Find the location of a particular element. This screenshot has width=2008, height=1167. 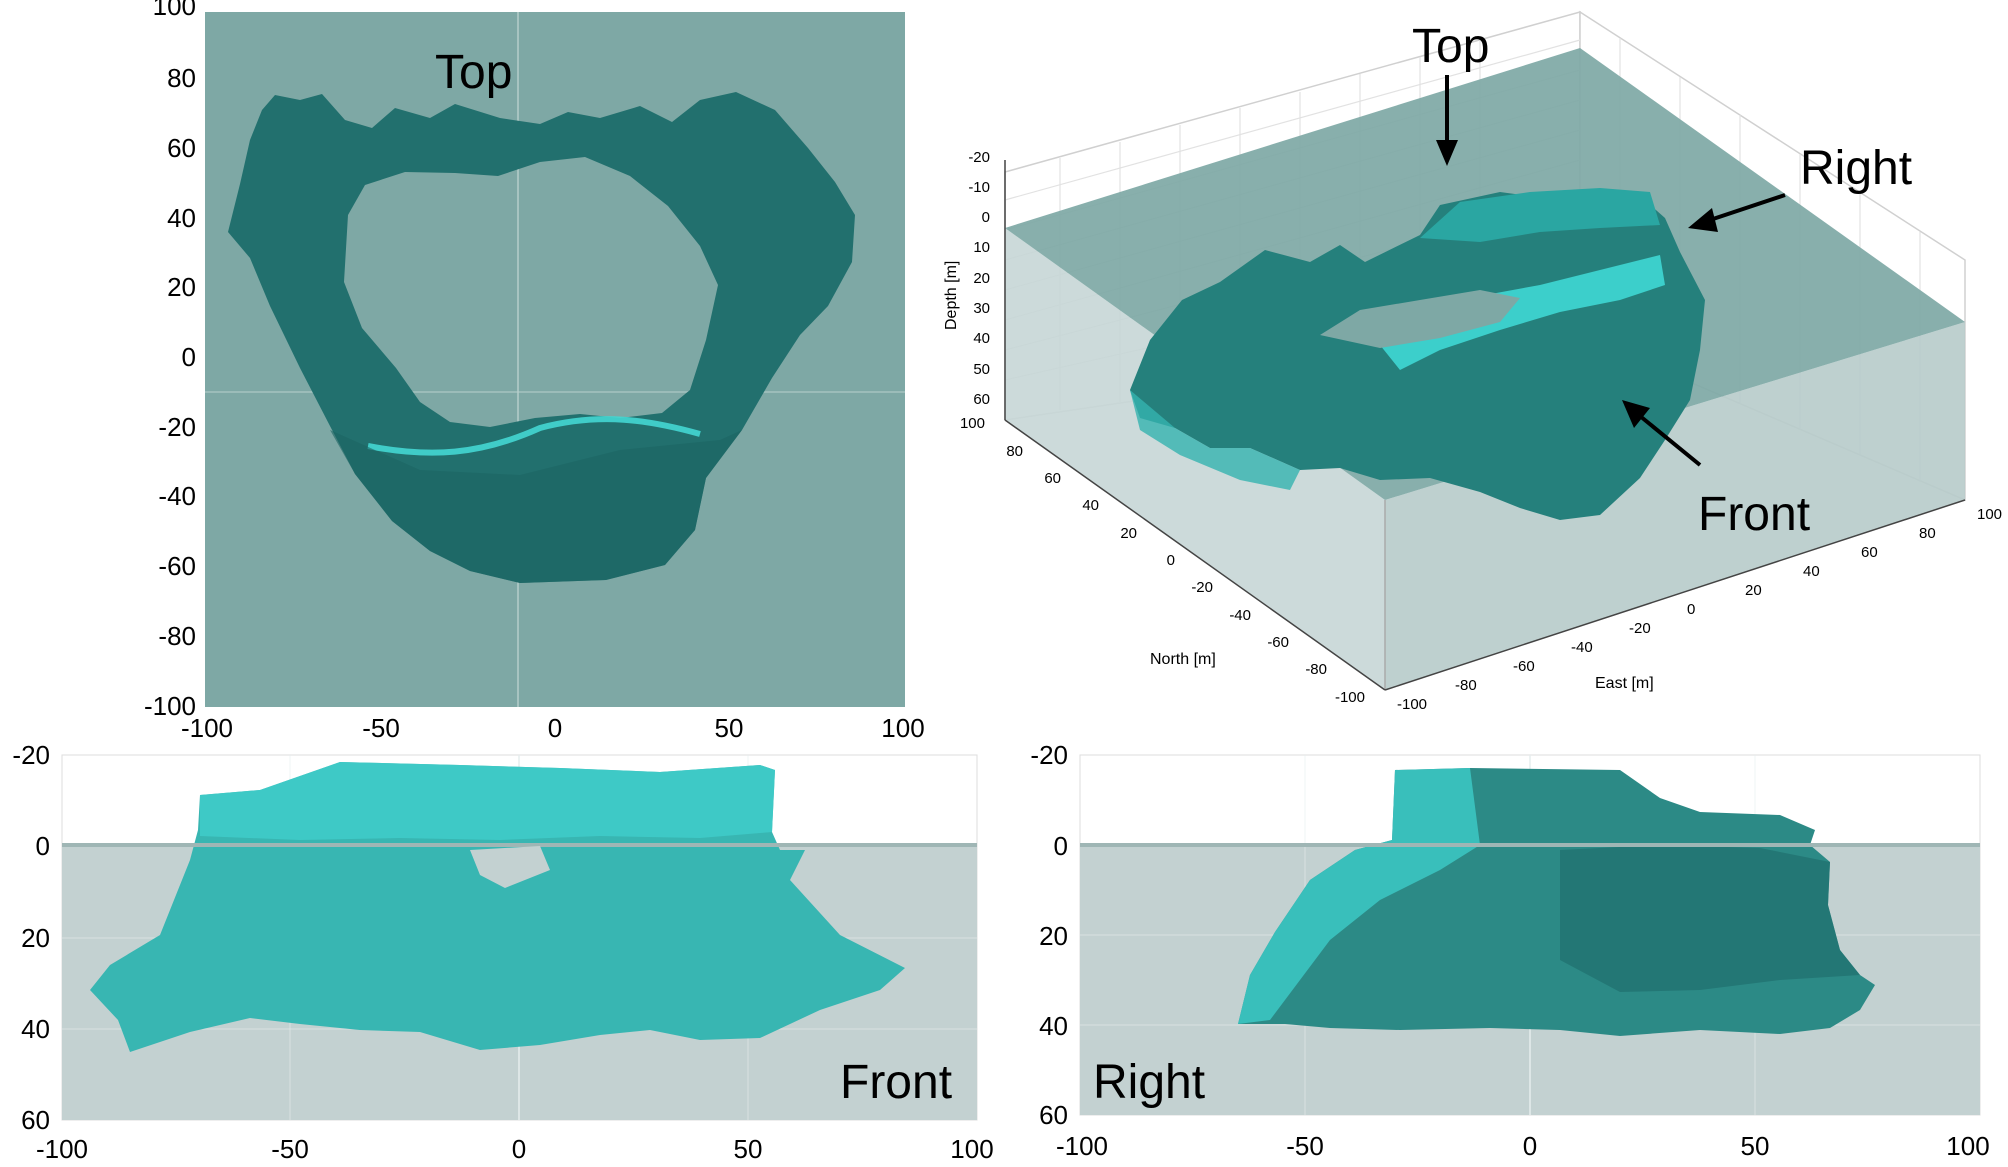

east-tick-label: -80 is located at coordinates (1466, 685).